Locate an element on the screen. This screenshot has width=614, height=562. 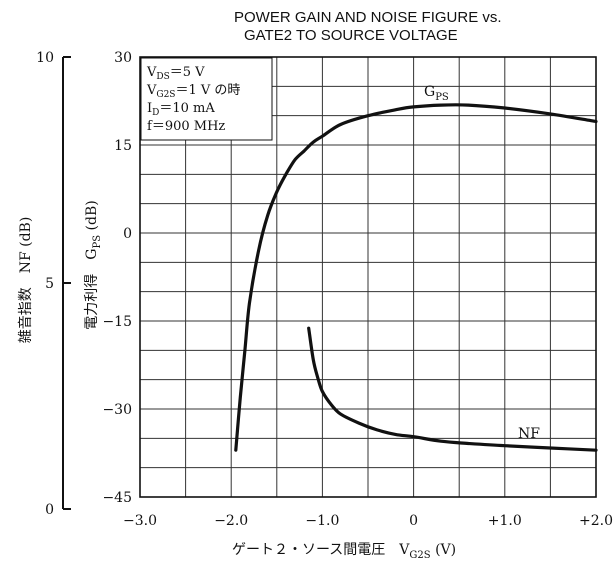
nf-tick-label: 10 is located at coordinates (45, 58).